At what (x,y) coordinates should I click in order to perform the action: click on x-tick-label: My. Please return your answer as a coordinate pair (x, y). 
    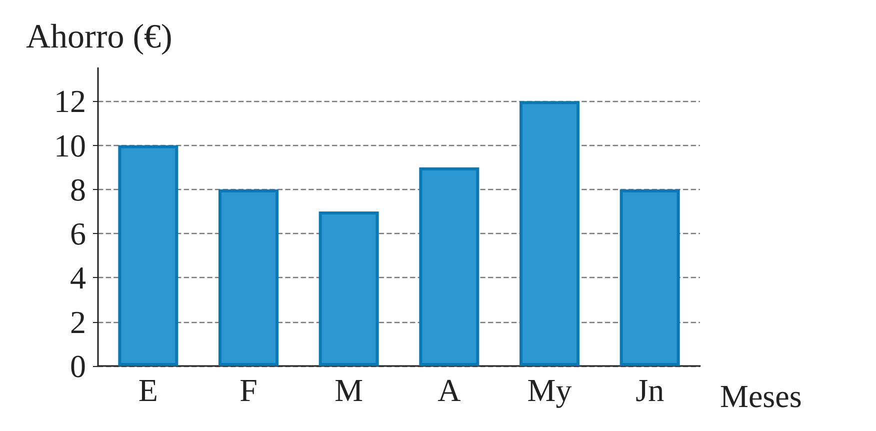
    Looking at the image, I should click on (549, 390).